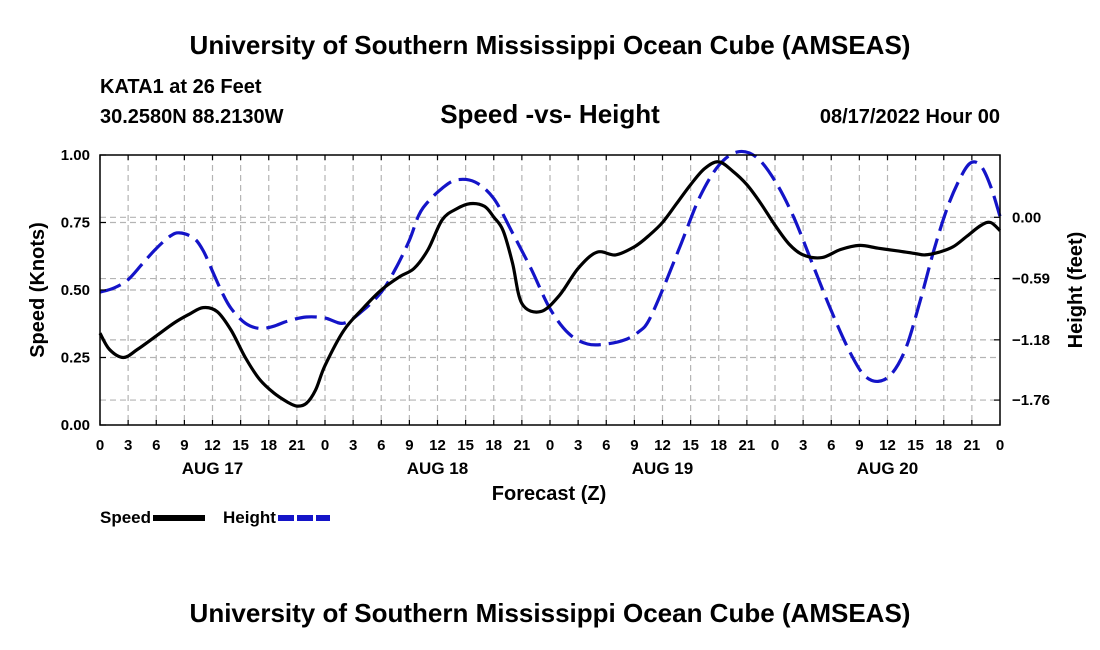 The height and width of the screenshot is (650, 1100). What do you see at coordinates (1031, 400) in the screenshot?
I see `y2-tick-label: −1.76` at bounding box center [1031, 400].